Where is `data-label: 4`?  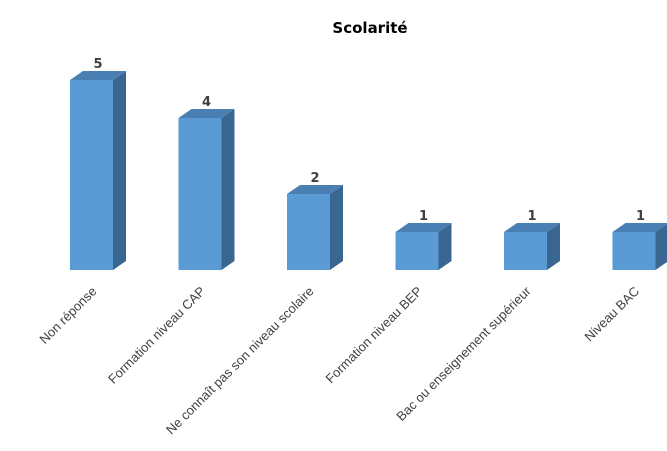
data-label: 4 is located at coordinates (206, 102).